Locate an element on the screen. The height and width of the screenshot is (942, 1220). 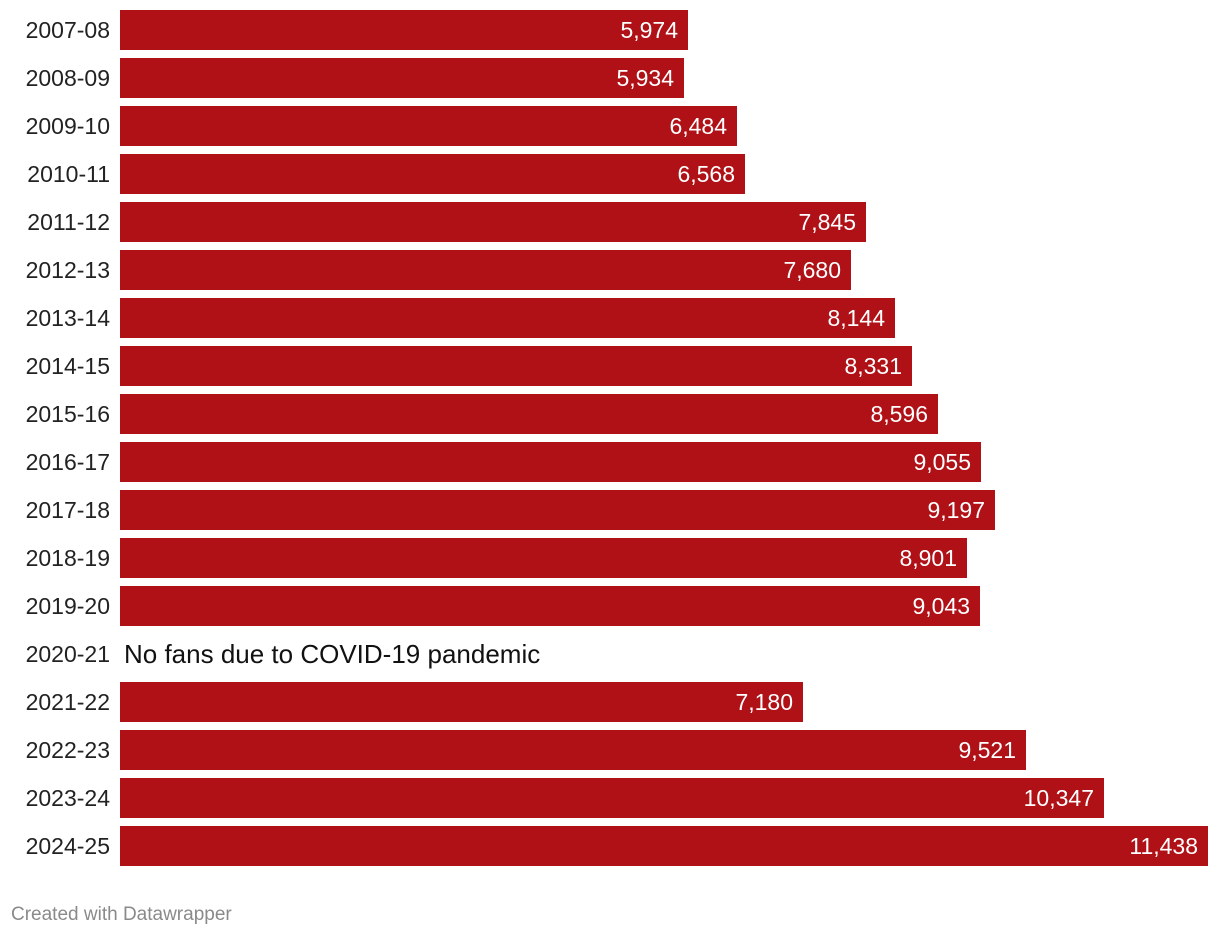
datawrapper-credit: Created with Datawrapper is located at coordinates (121, 914).